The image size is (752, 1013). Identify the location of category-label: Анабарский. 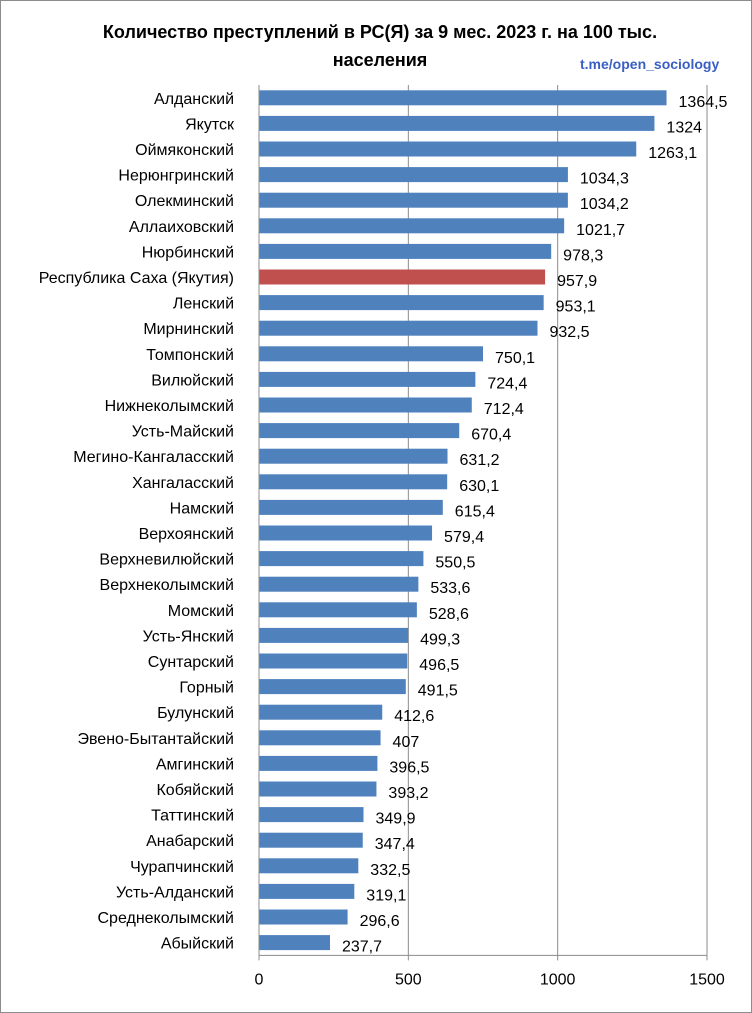
(190, 841).